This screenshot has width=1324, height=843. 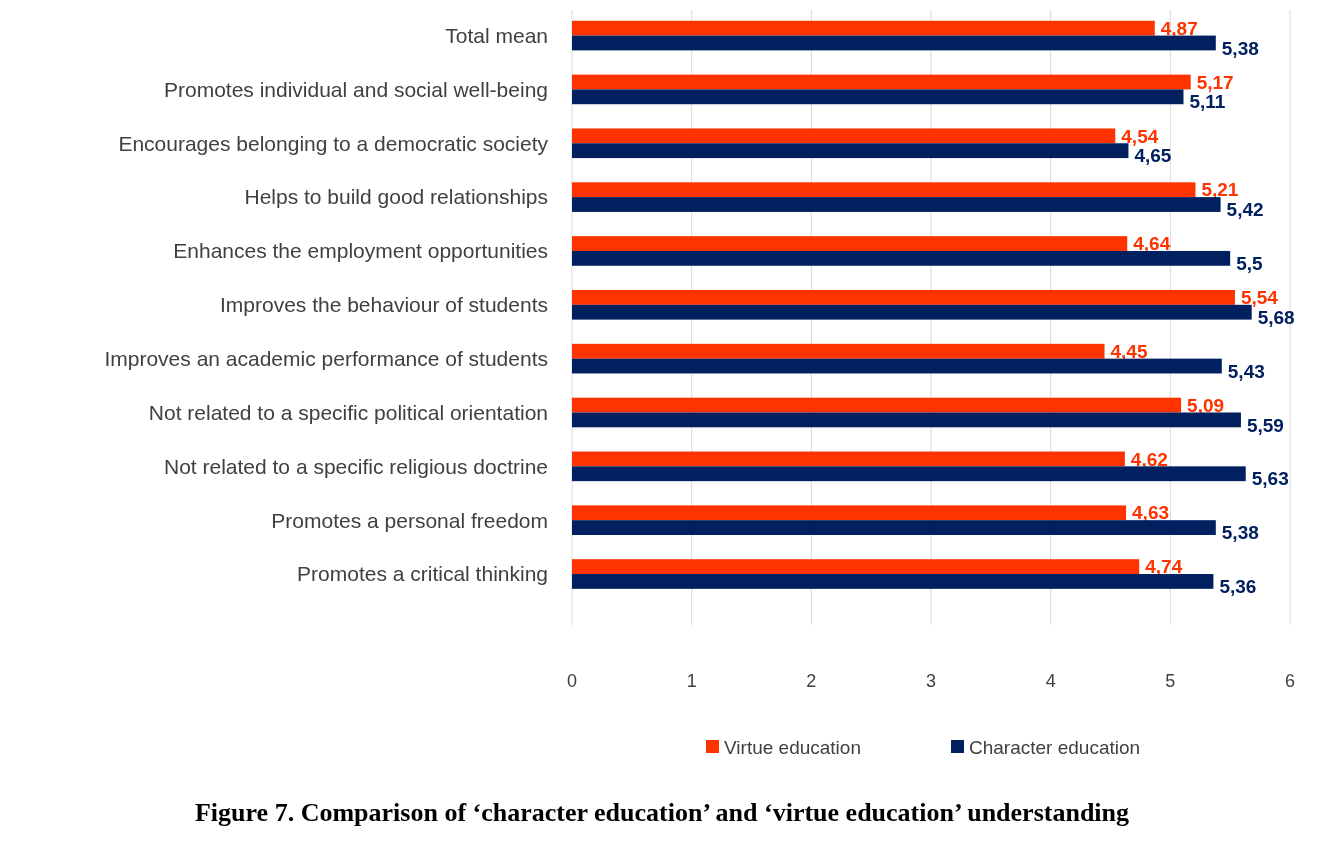 I want to click on data-label: 5,36, so click(x=1238, y=587).